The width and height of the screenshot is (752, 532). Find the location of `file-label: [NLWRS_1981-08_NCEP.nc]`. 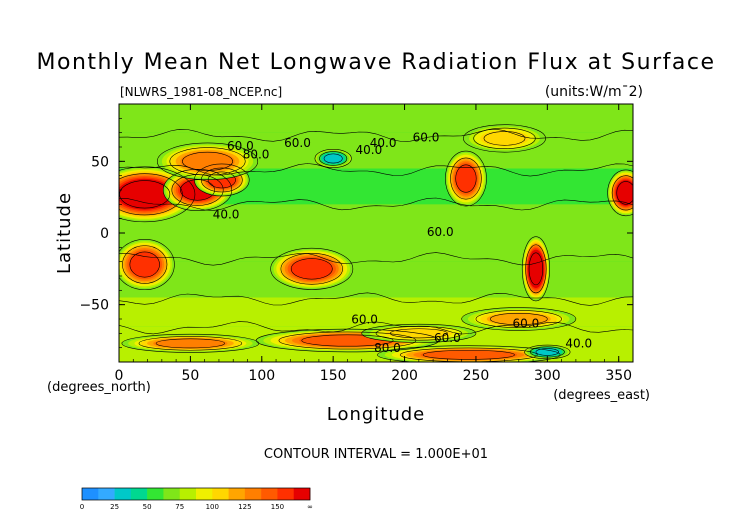

file-label: [NLWRS_1981-08_NCEP.nc] is located at coordinates (201, 92).